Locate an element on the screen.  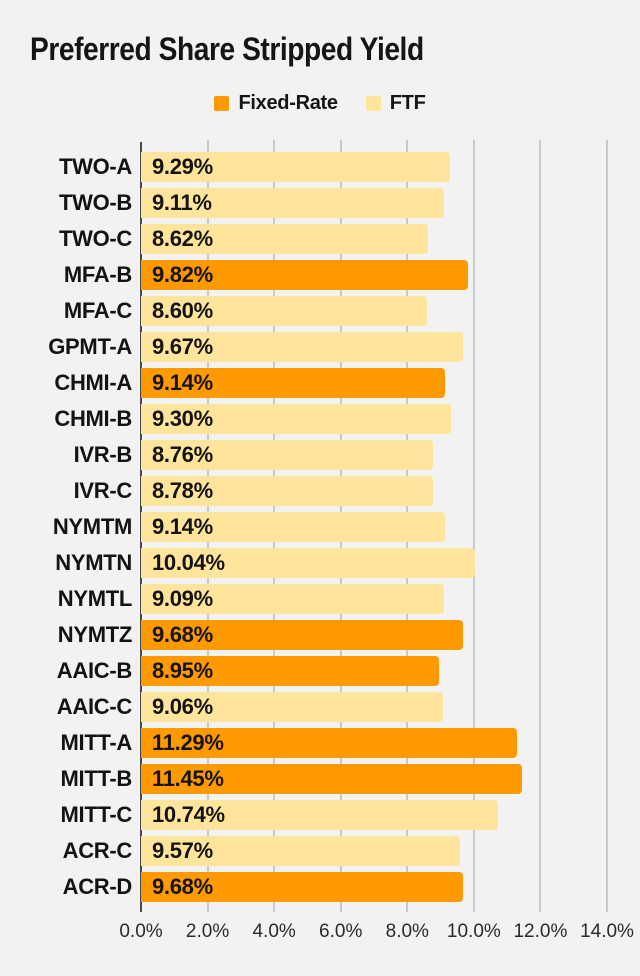
legend-label: Fixed-Rate is located at coordinates (288, 103).